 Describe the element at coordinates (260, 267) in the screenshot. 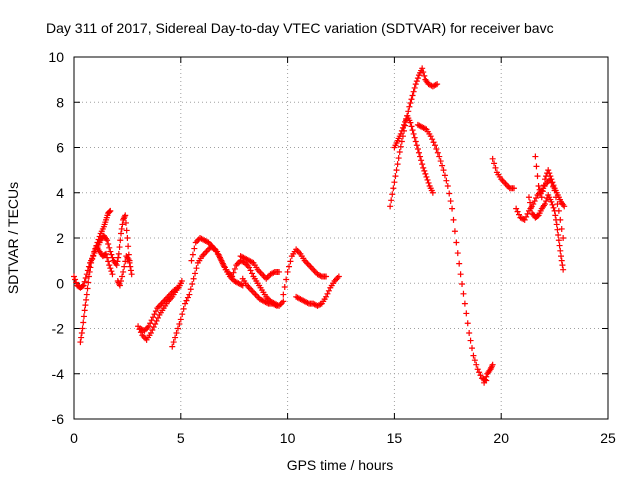

I see `series-s10` at that location.